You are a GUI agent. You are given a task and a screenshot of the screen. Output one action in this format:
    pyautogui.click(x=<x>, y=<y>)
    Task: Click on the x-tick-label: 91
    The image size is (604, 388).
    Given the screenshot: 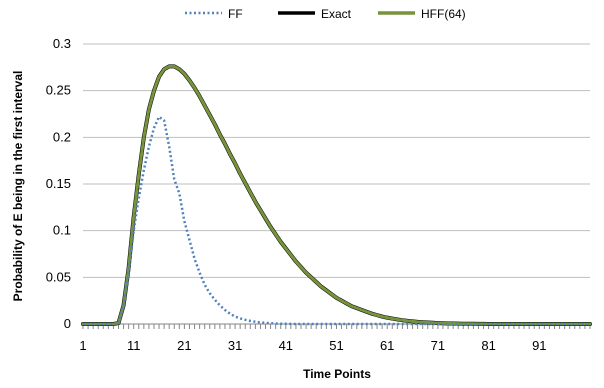 What is the action you would take?
    pyautogui.click(x=539, y=345)
    